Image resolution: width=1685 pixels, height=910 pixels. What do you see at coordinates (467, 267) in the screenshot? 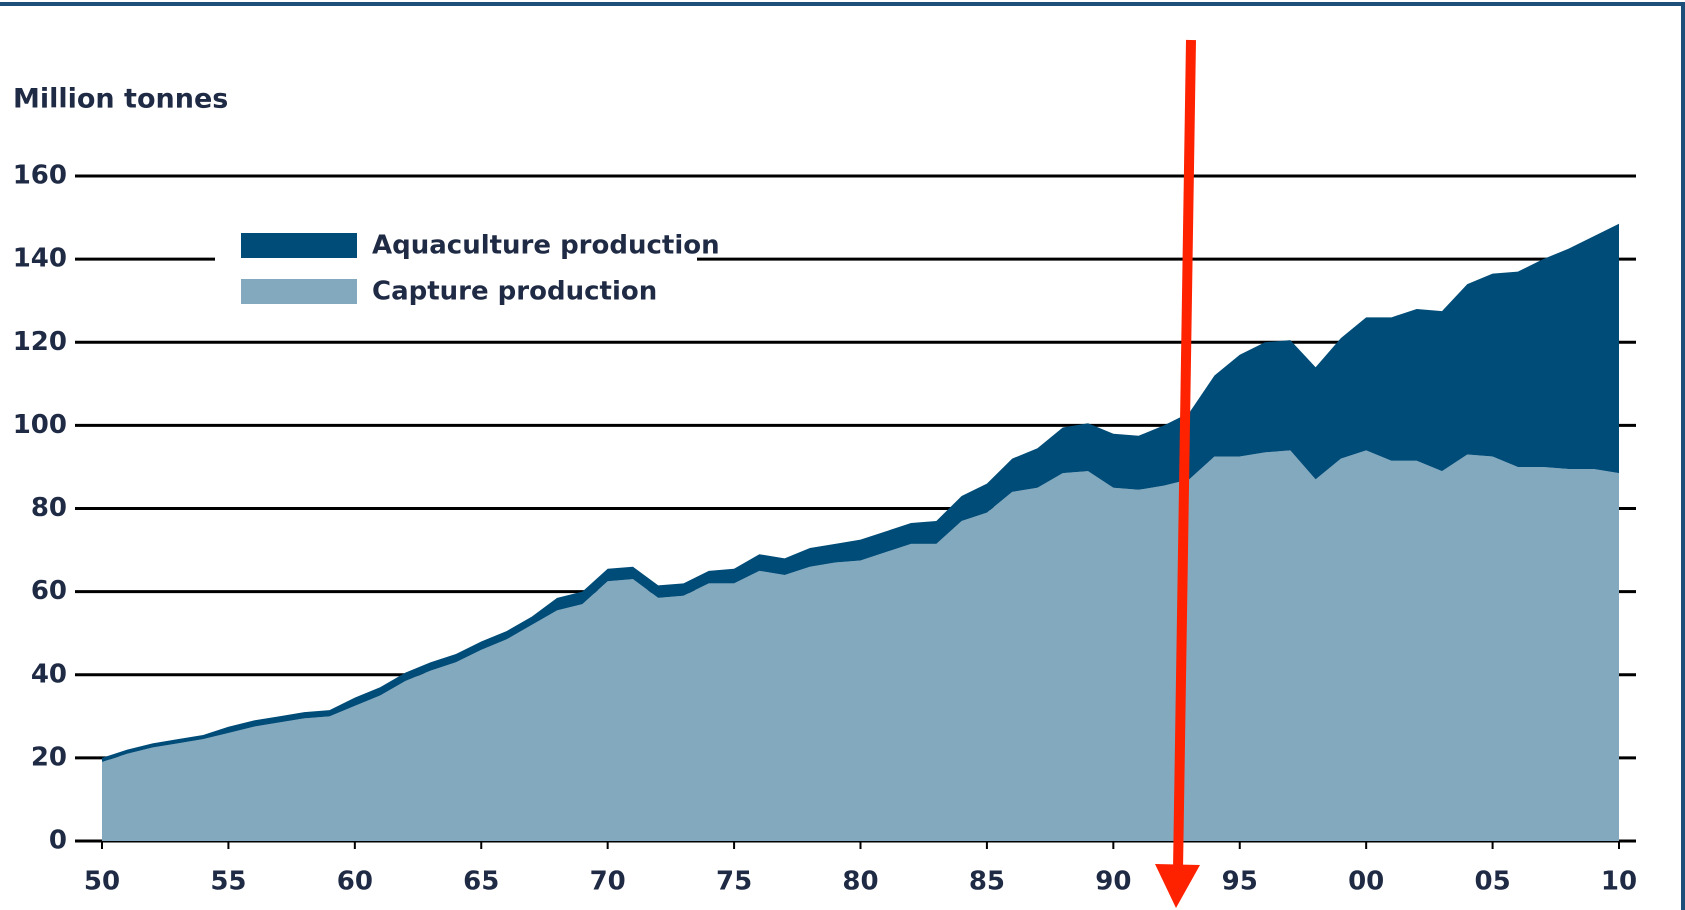
I see `legend: Aquaculture production Capture production` at bounding box center [467, 267].